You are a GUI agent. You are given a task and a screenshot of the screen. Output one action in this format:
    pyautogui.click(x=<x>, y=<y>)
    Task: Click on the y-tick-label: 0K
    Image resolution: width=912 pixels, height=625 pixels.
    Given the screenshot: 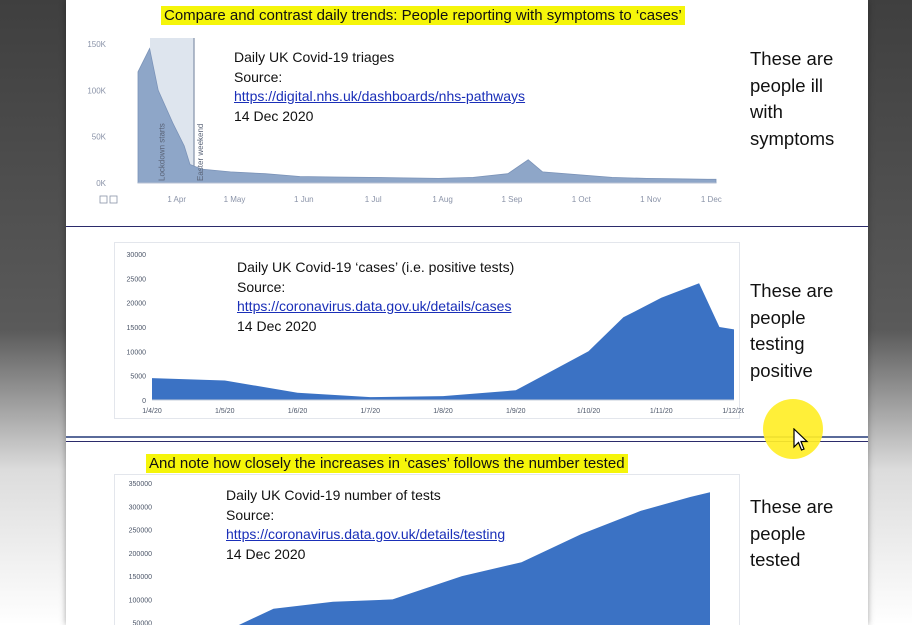 What is the action you would take?
    pyautogui.click(x=101, y=183)
    